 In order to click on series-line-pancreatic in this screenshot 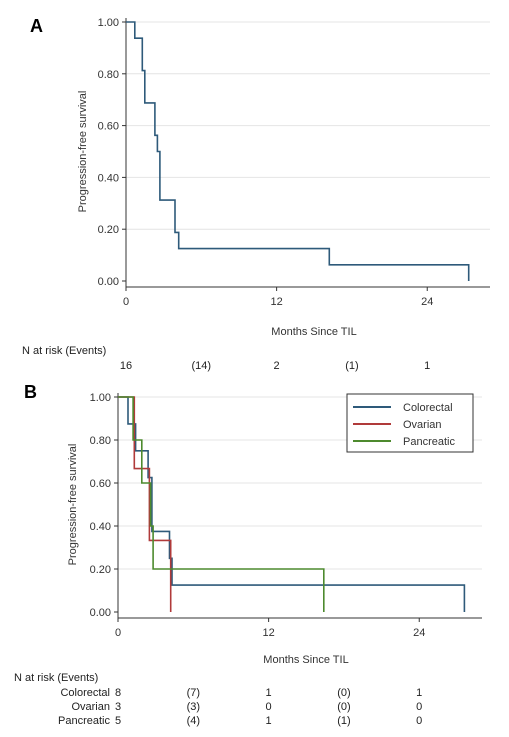, I will do `click(221, 504)`.